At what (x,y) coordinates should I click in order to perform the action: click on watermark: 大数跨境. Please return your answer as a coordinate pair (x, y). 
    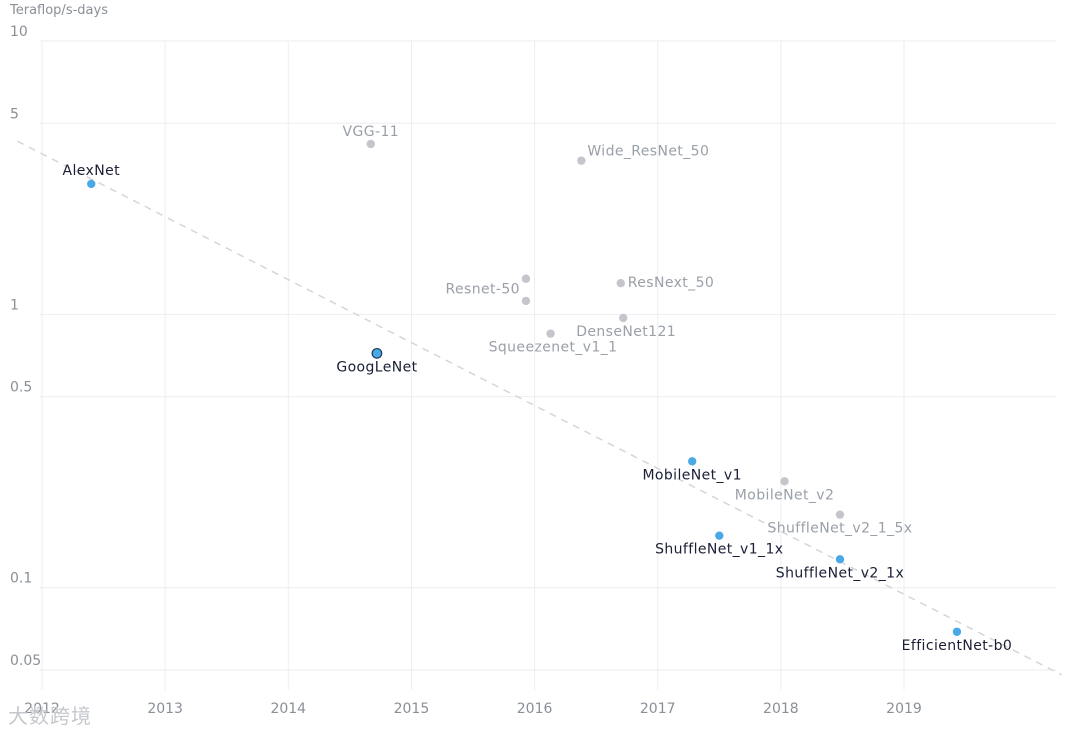
    Looking at the image, I should click on (50, 716).